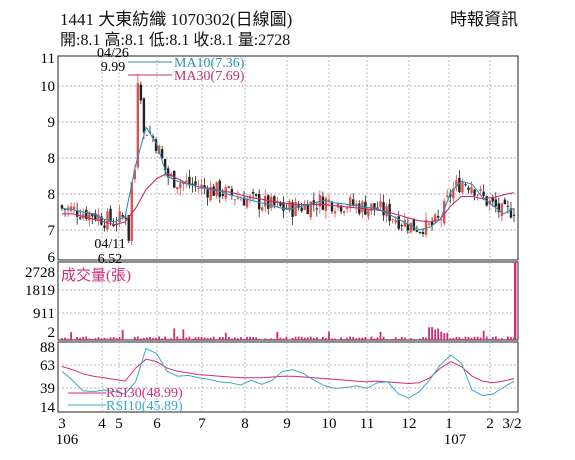 This screenshot has height=460, width=575. I want to click on high-date-label: 04/26, so click(113, 53).